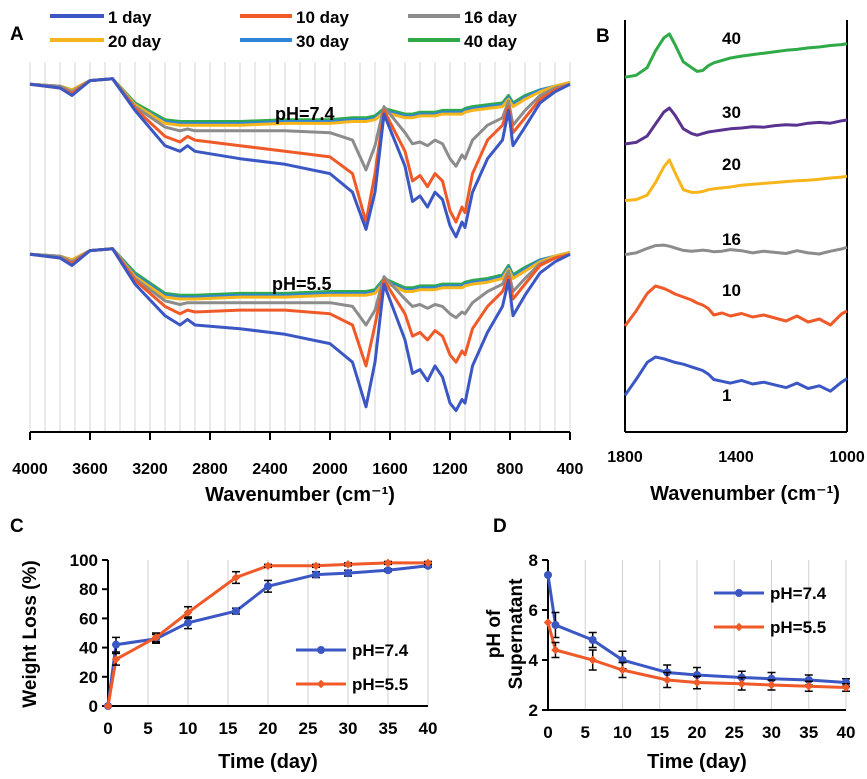  I want to click on panel-a-x-axis-label: Wavenumber (cm⁻¹), so click(300, 495).